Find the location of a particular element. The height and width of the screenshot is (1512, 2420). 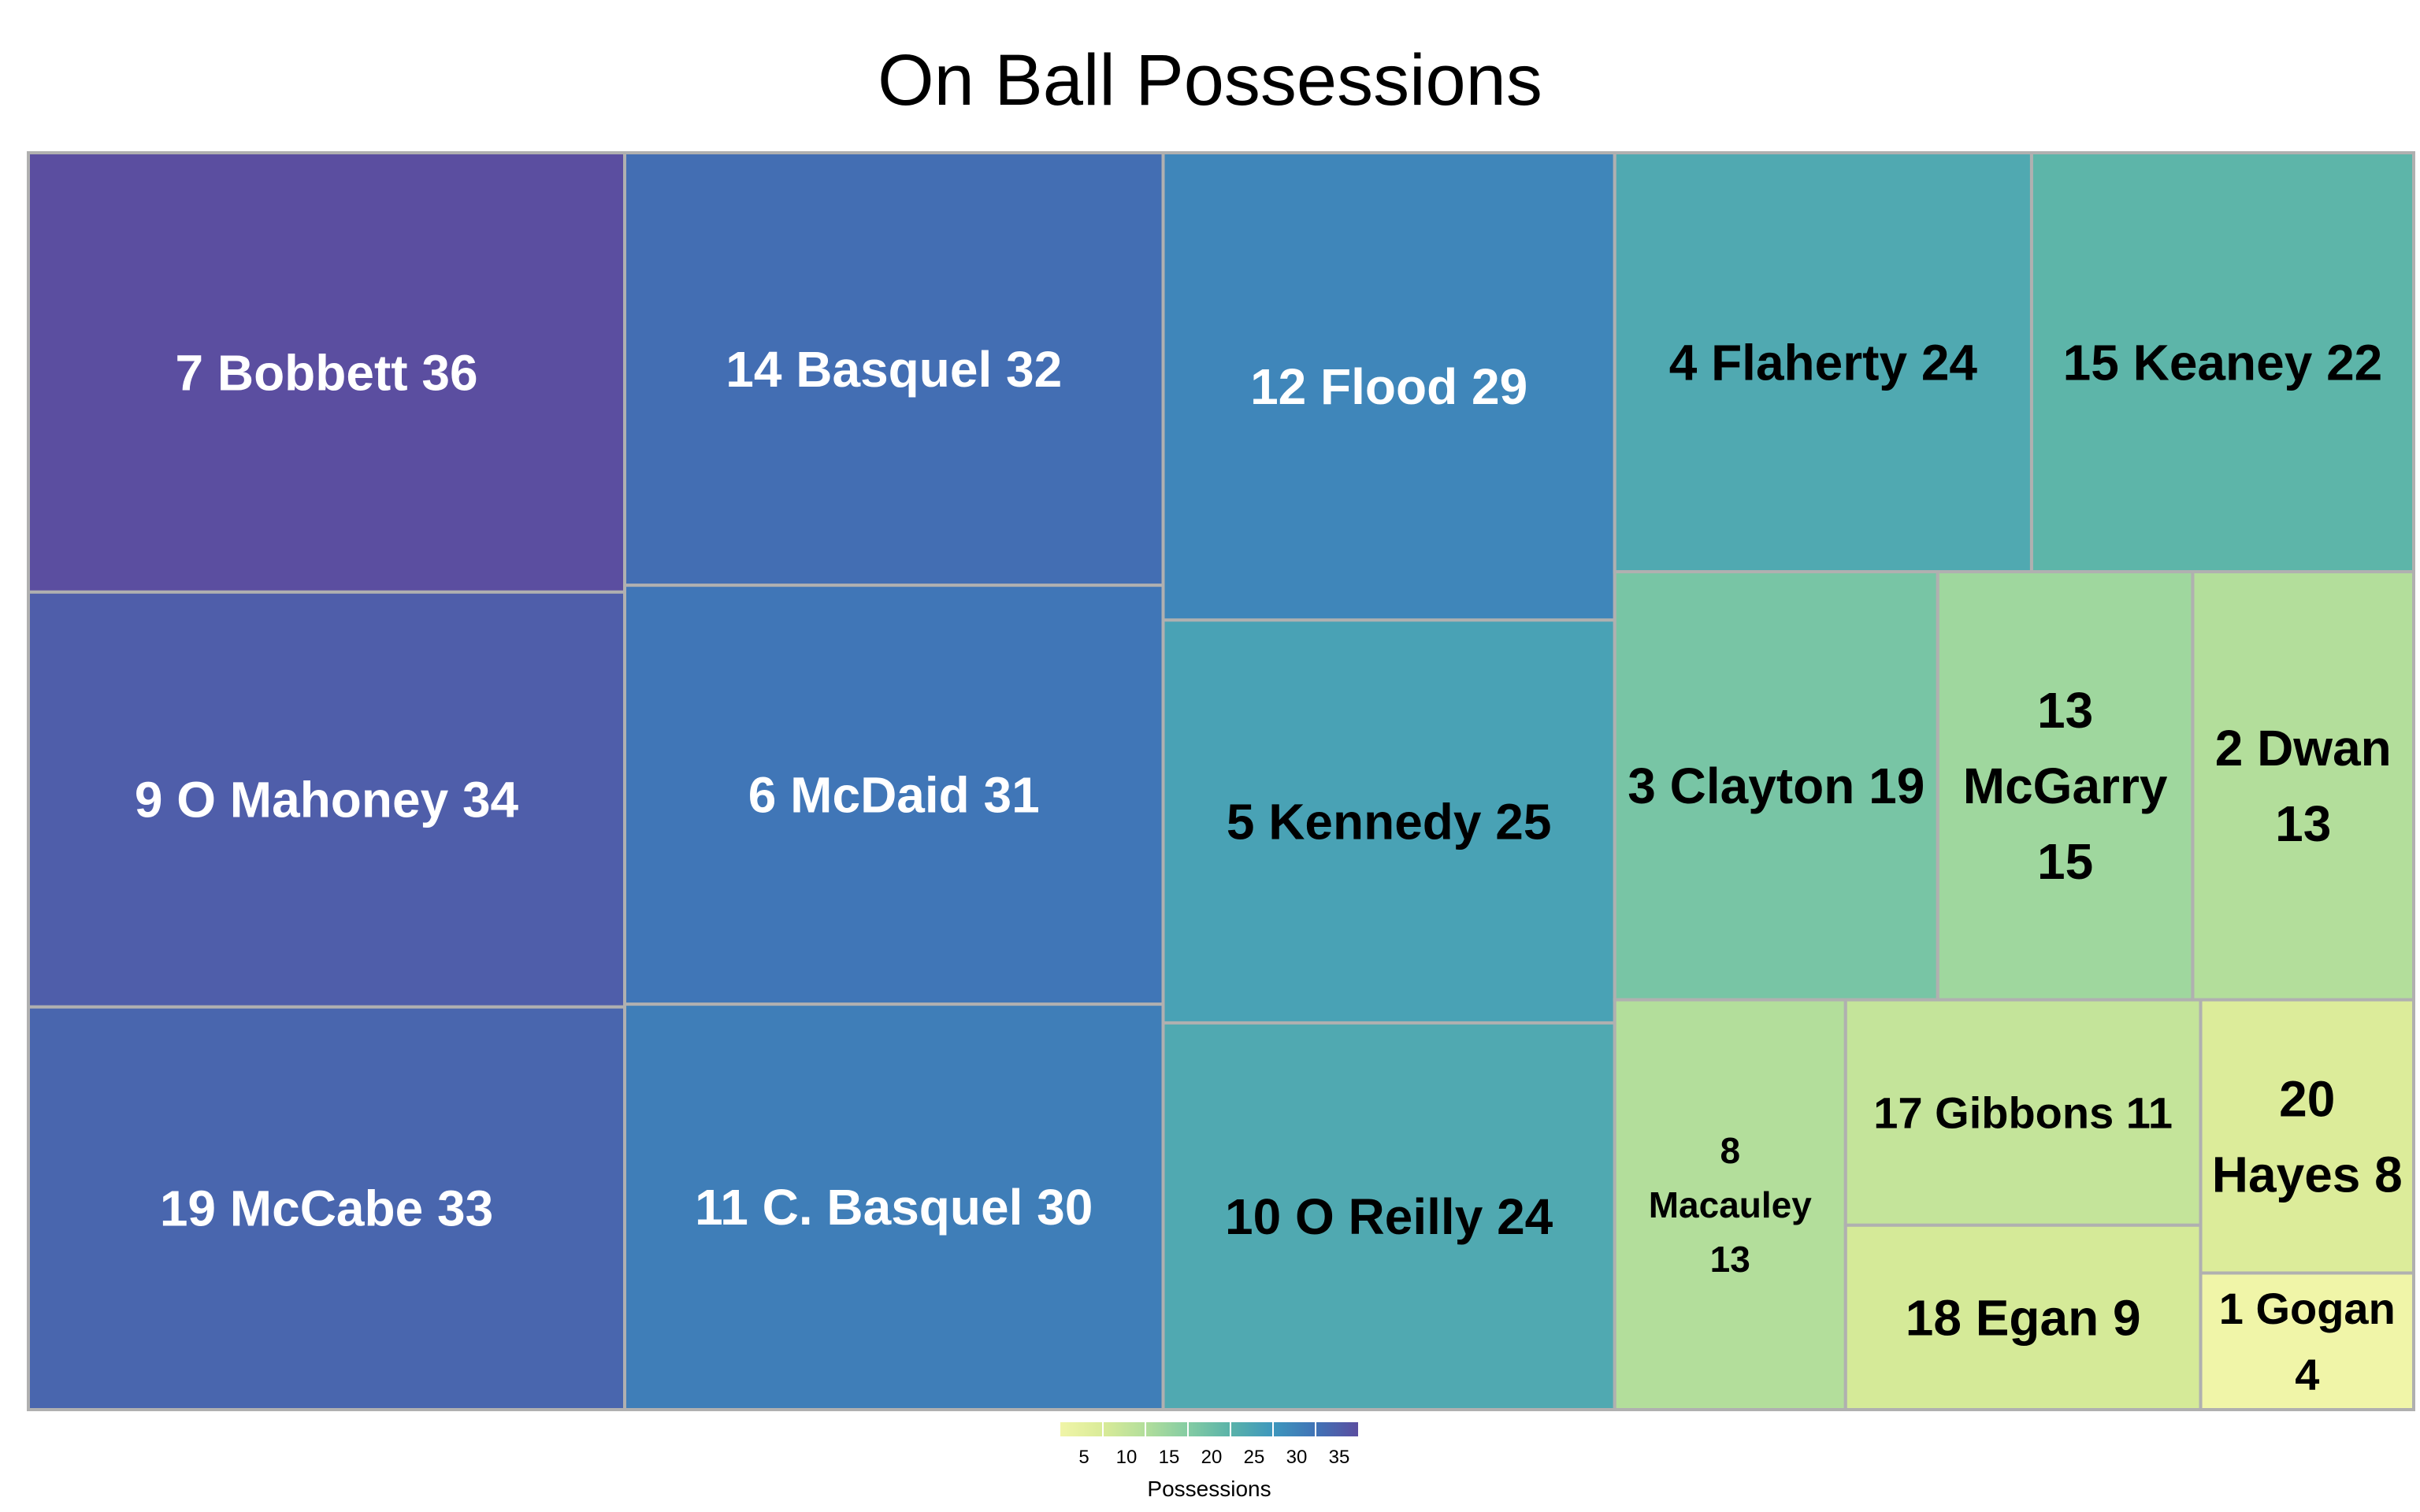

treemap-tile: 12 Flood 29 is located at coordinates (1388, 386).